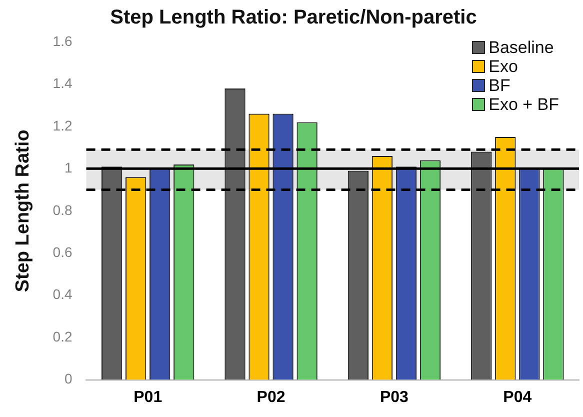  Describe the element at coordinates (499, 85) in the screenshot. I see `legend-label: BF` at that location.